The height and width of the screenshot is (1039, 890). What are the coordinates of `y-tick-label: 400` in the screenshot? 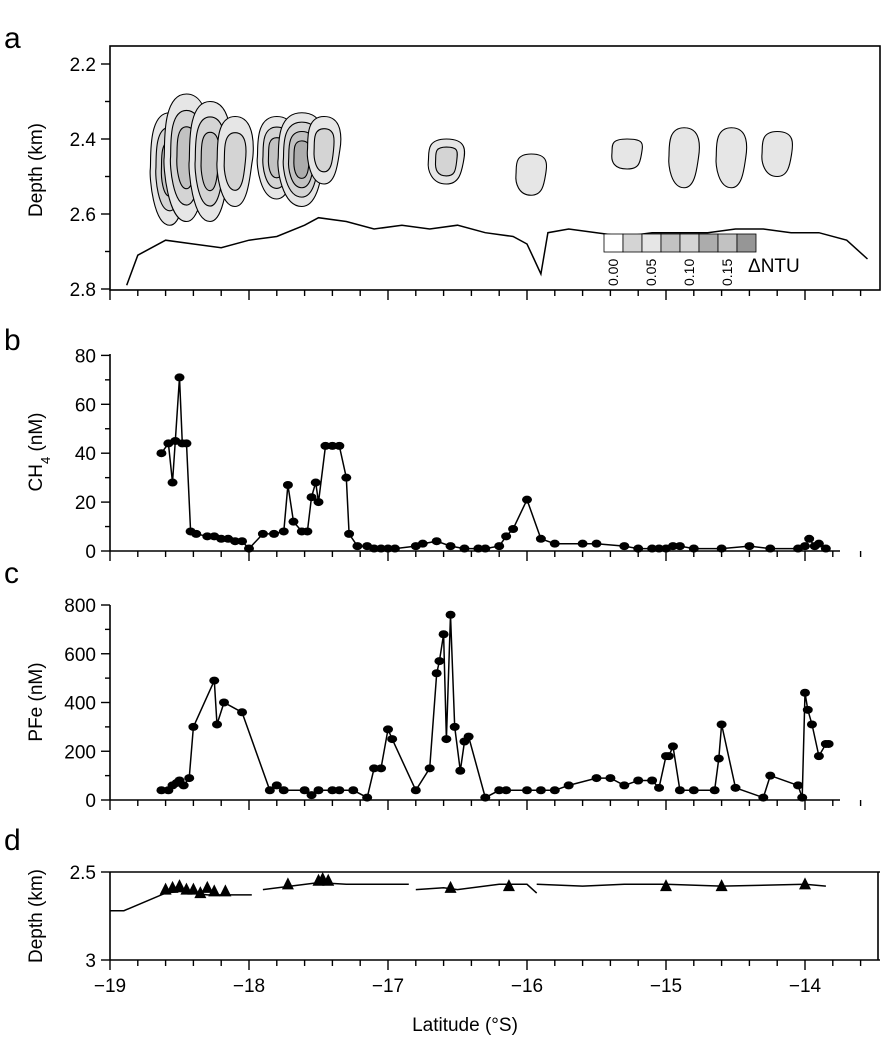 It's located at (80, 704).